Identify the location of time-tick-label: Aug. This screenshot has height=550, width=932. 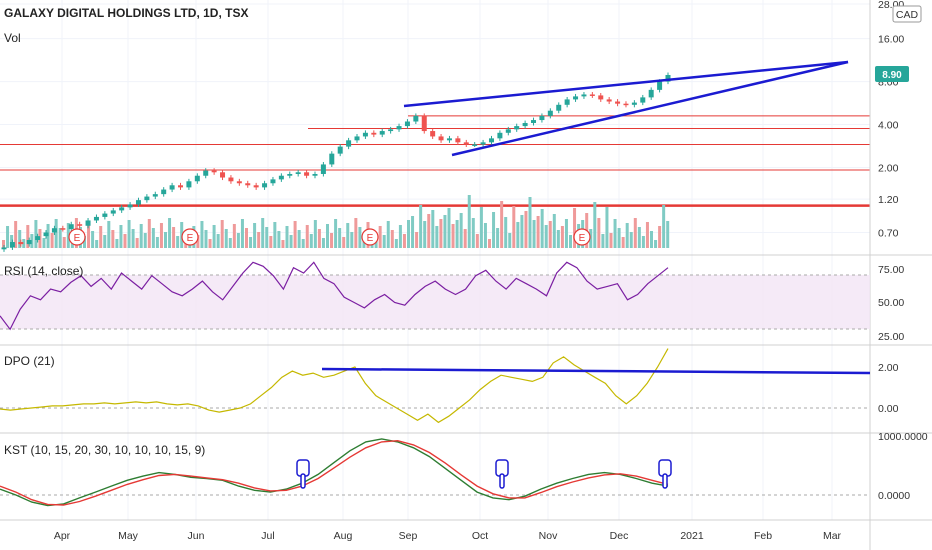
(343, 536).